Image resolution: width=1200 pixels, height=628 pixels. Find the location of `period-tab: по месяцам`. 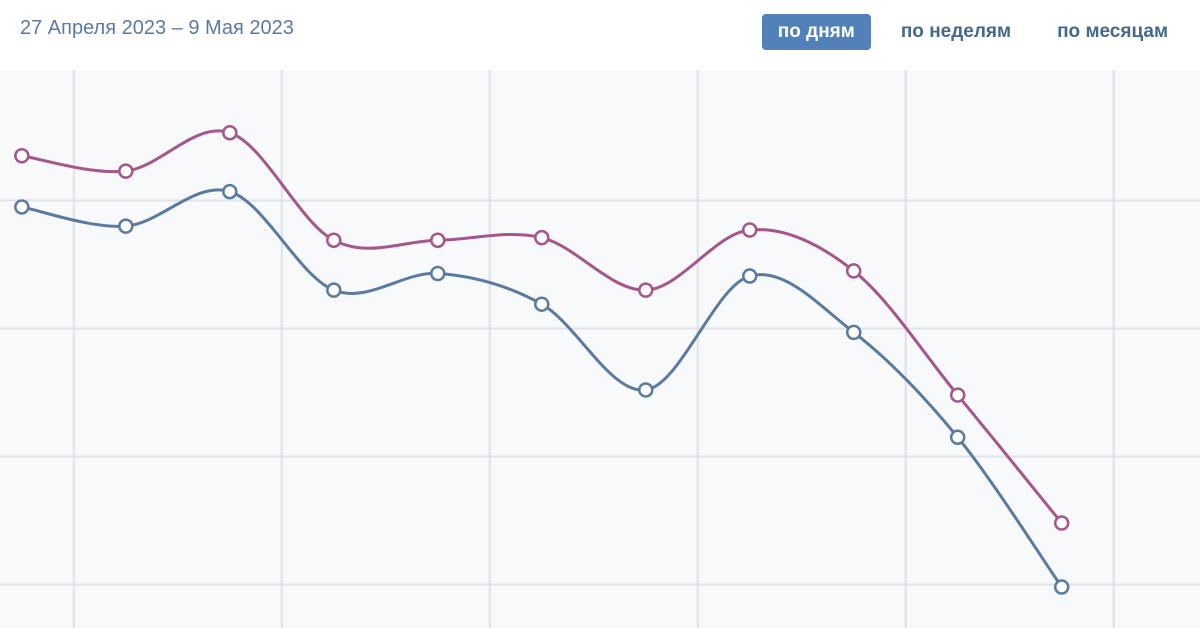

period-tab: по месяцам is located at coordinates (1112, 31).